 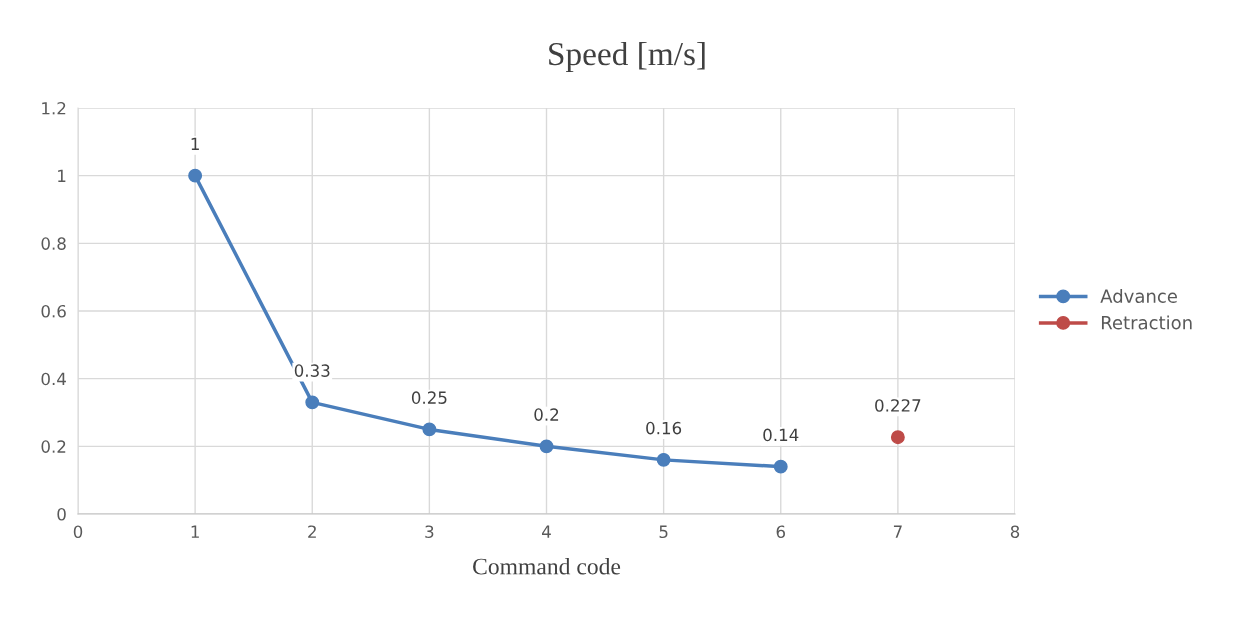 What do you see at coordinates (195, 531) in the screenshot?
I see `x-tick-label: 1` at bounding box center [195, 531].